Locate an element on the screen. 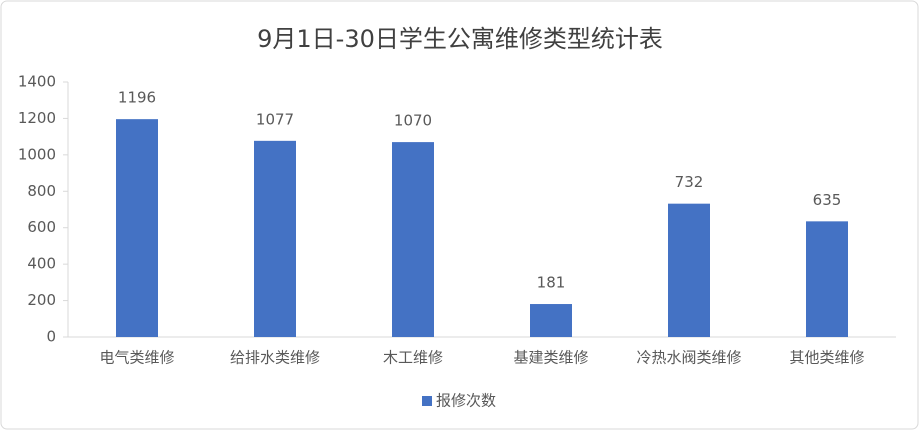  y-tick-label: 600 is located at coordinates (41, 227).